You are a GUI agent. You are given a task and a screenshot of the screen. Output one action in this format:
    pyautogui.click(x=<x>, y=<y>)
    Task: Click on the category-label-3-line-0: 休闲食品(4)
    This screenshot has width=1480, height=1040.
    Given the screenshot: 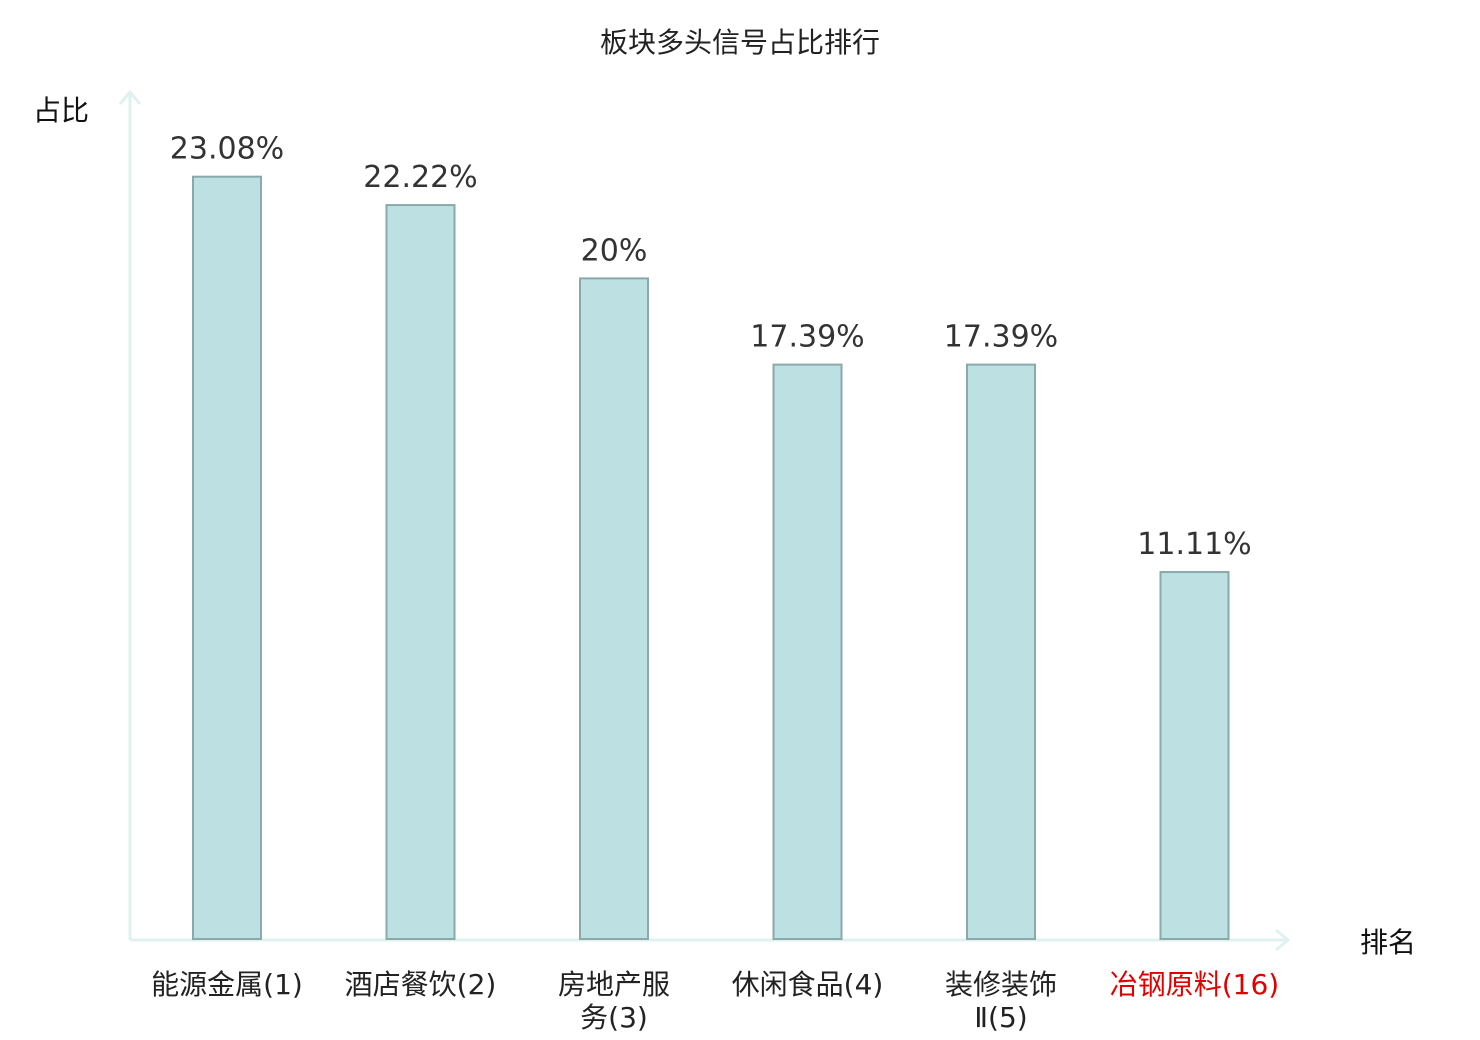 What is the action you would take?
    pyautogui.click(x=808, y=984)
    